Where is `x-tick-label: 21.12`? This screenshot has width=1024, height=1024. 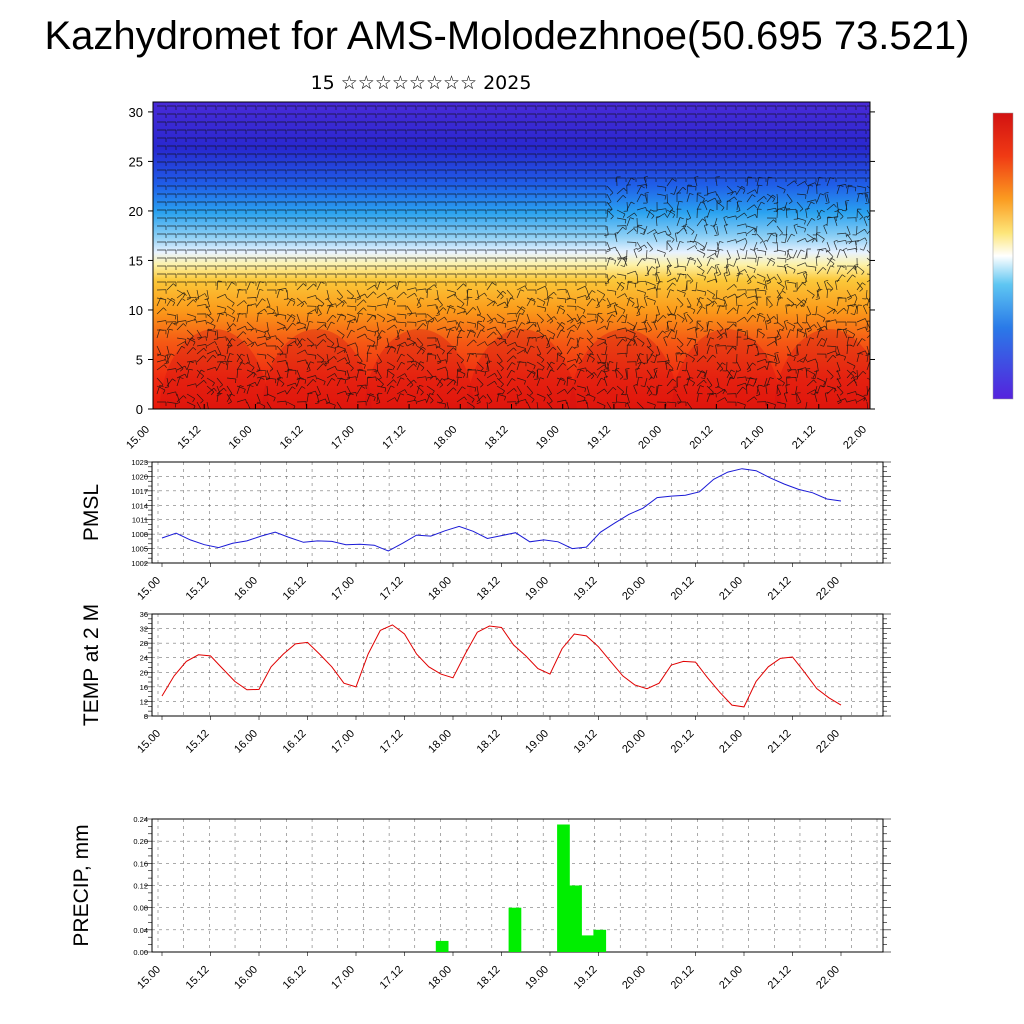
x-tick-label: 21.12 is located at coordinates (780, 742).